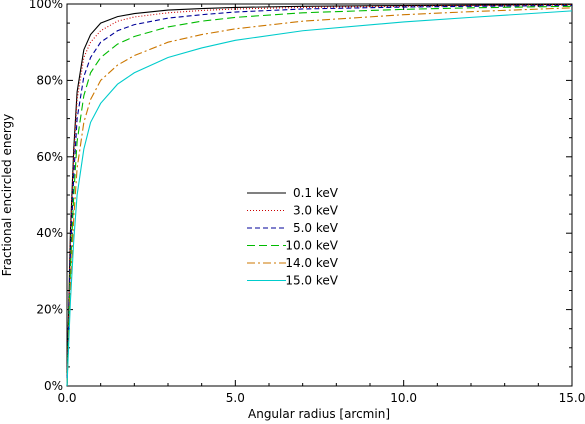 This screenshot has width=585, height=424. Describe the element at coordinates (311, 263) in the screenshot. I see `legend-label-4: 14.0 keV` at that location.